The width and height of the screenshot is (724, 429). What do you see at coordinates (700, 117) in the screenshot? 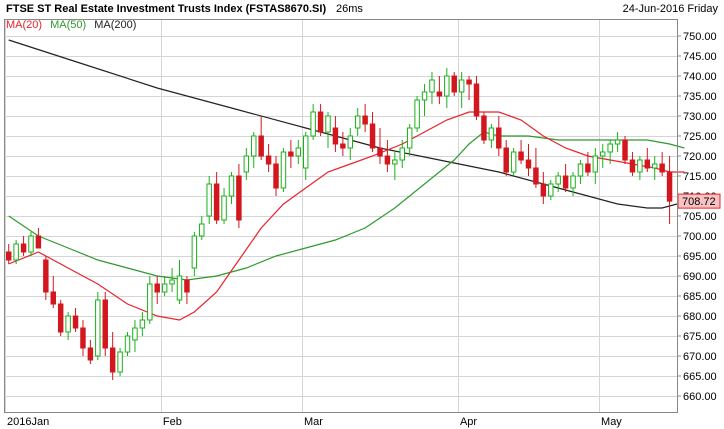
I see `y-tick-label: 730.00` at bounding box center [700, 117].